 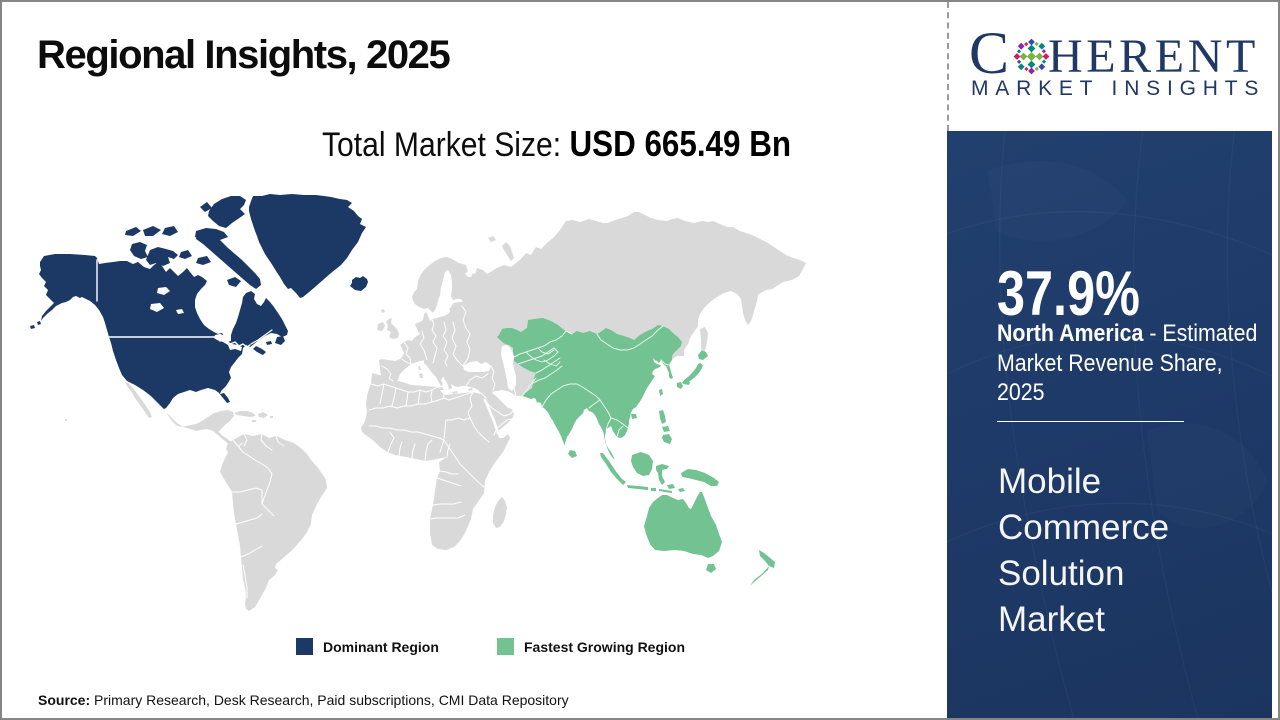 I want to click on svg-text: MARKET INSIGHTS, so click(x=1118, y=88).